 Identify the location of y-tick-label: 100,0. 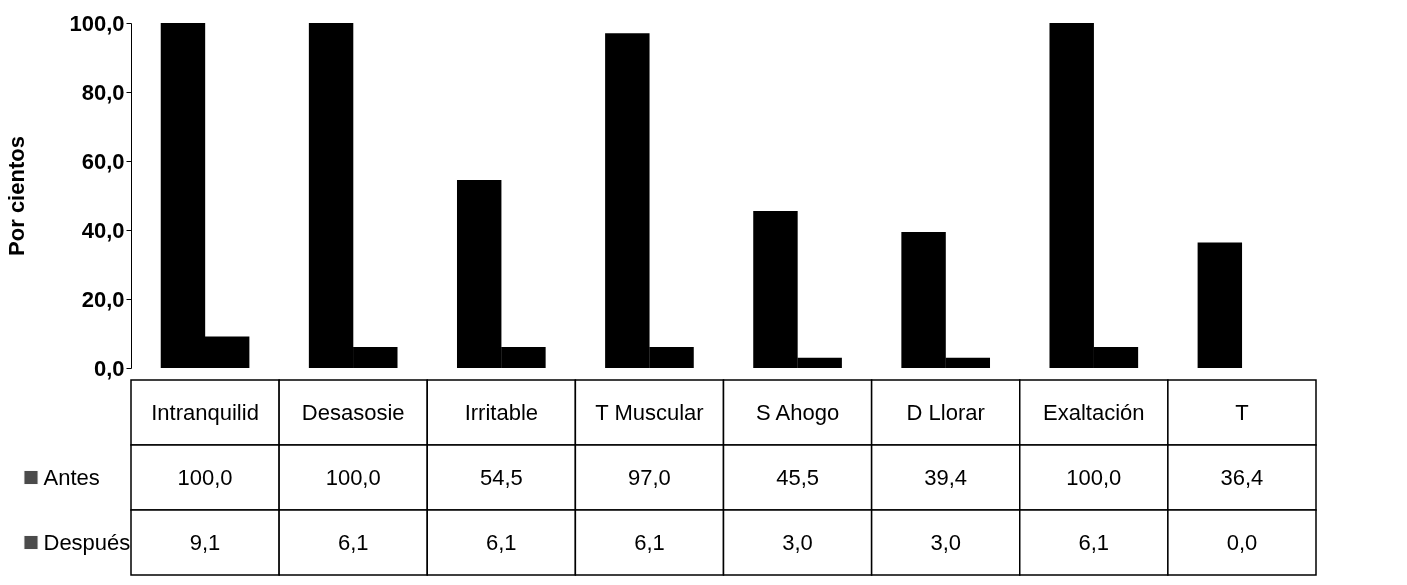
(97, 23).